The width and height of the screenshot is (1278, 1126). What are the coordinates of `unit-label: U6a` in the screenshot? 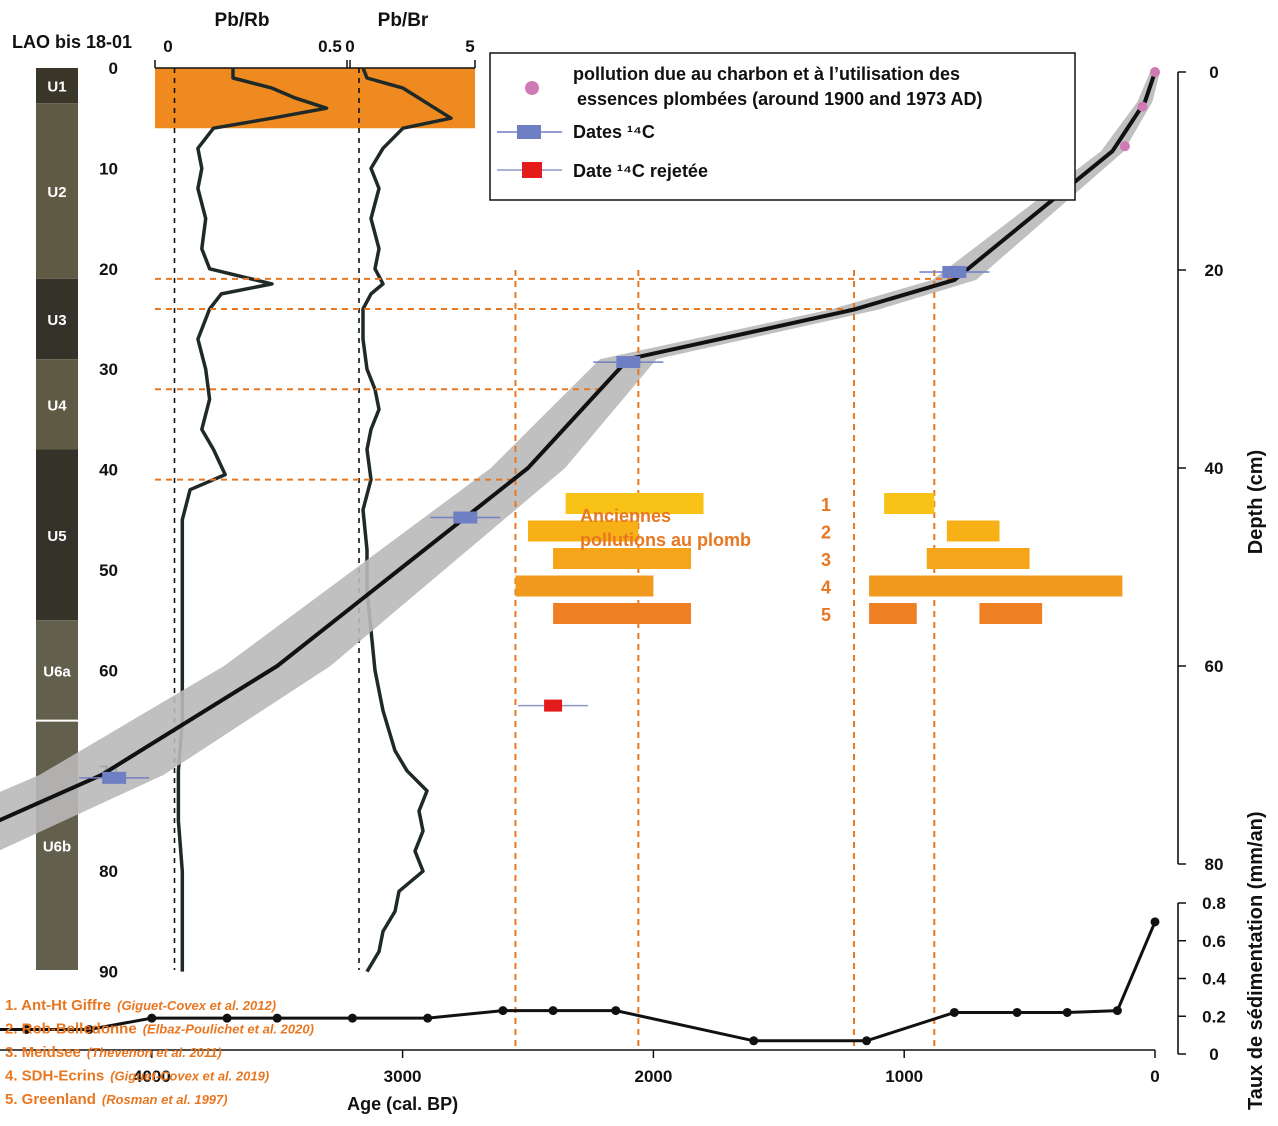 It's located at (57, 671).